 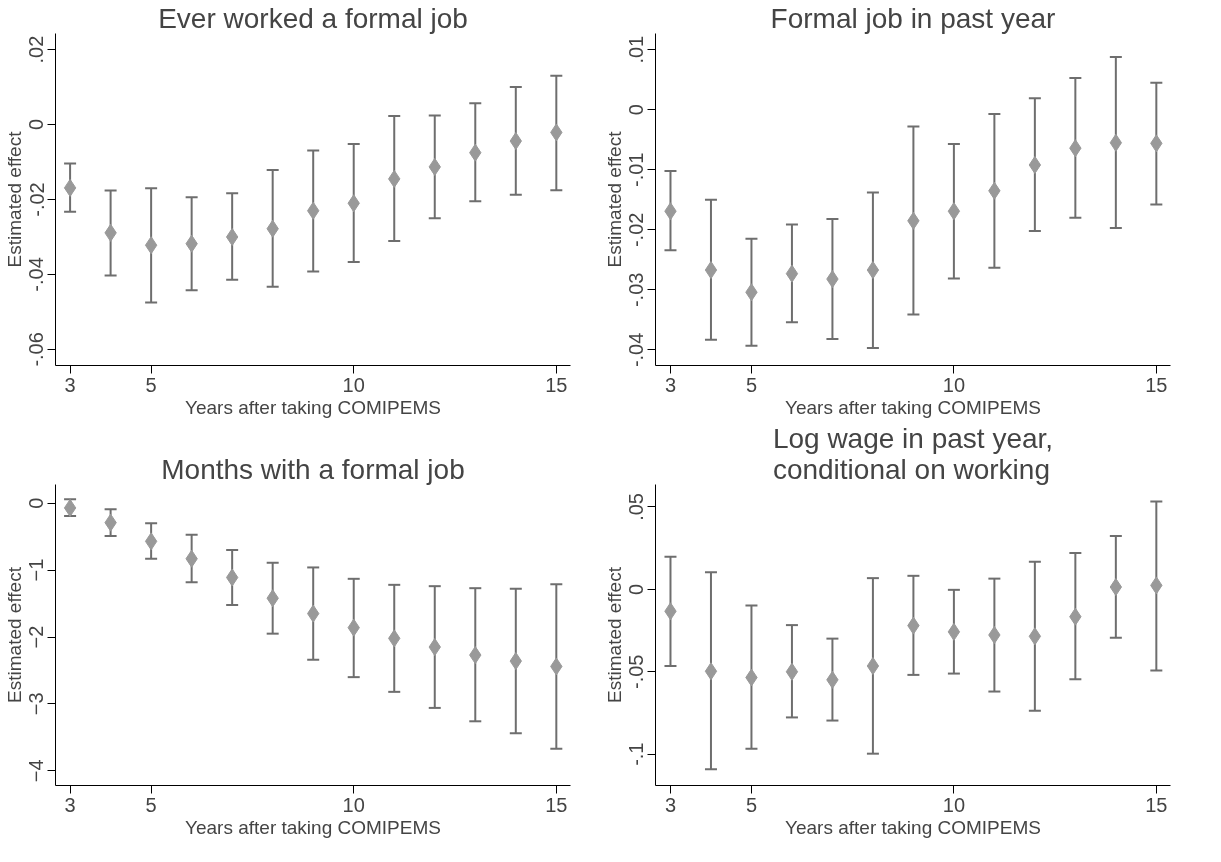 I want to click on y-tick-label: −4, so click(x=36, y=771).